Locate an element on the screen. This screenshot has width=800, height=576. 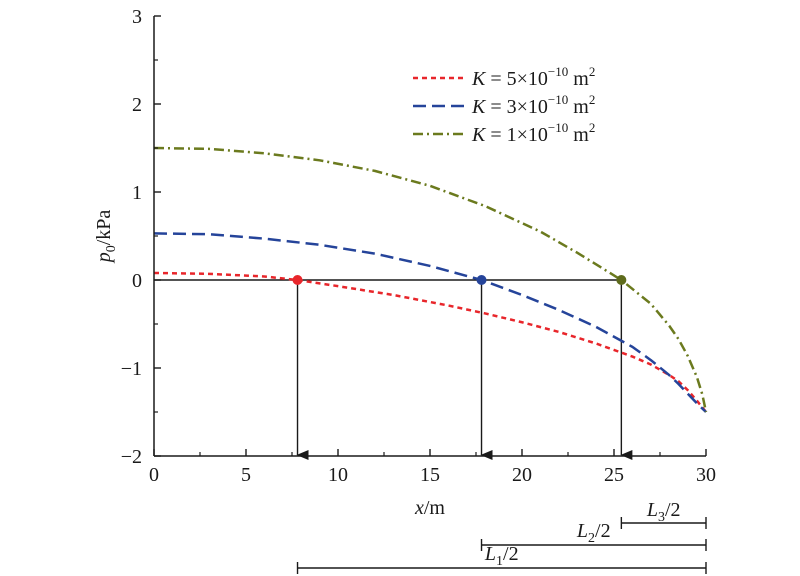
span-label-3: L3/2 is located at coordinates (663, 512).